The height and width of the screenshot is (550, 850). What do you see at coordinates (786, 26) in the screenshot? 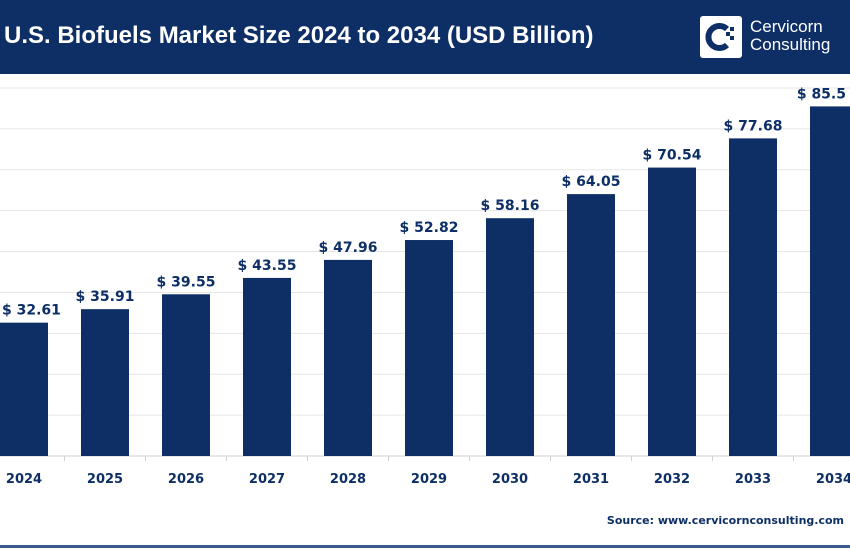
I see `logo-line1: Cervicorn` at bounding box center [786, 26].